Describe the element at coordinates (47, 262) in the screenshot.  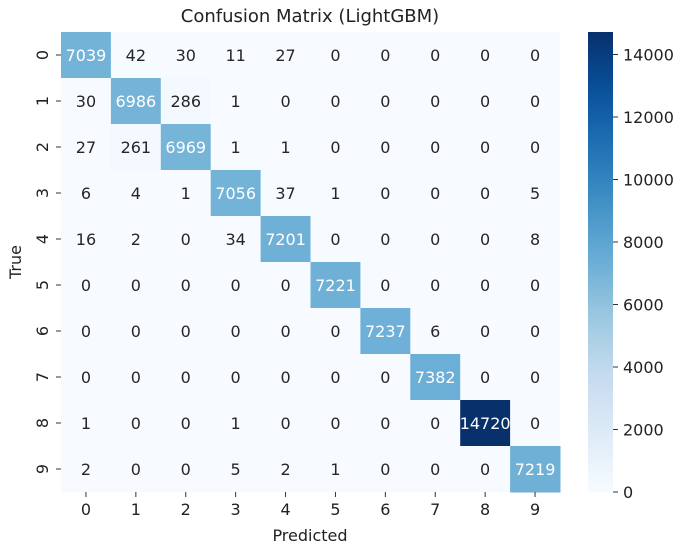
I see `y-axis-ticks: 0 1 2 3 4 5 6 7 8 9` at that location.